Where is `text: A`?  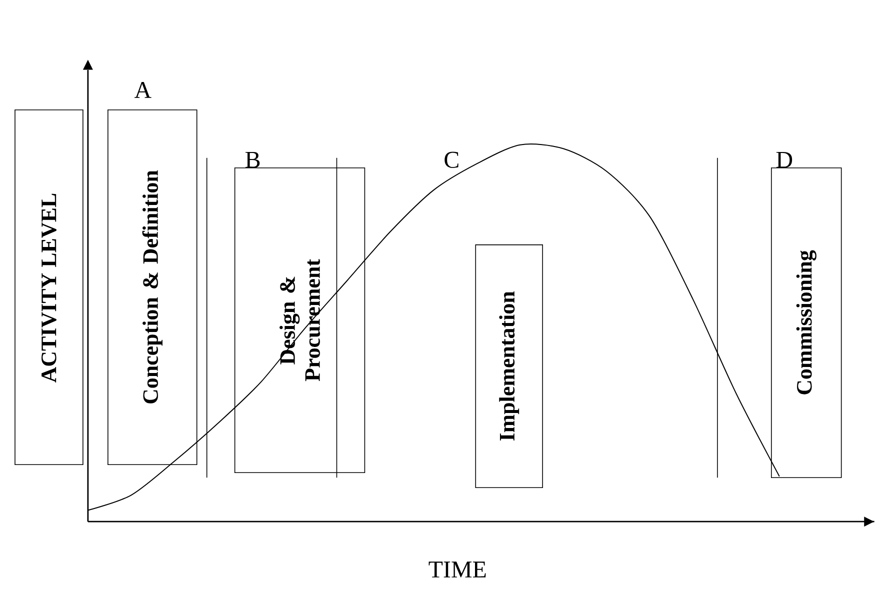
text: A is located at coordinates (143, 90).